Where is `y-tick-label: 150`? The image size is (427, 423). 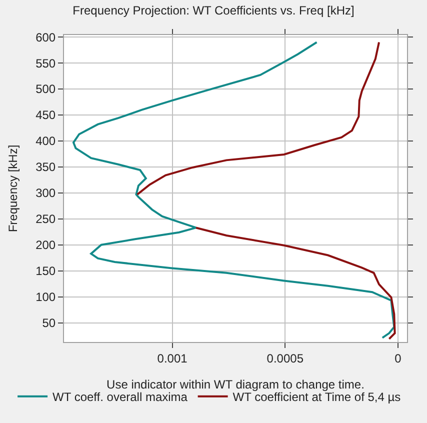
y-tick-label: 150 is located at coordinates (46, 271).